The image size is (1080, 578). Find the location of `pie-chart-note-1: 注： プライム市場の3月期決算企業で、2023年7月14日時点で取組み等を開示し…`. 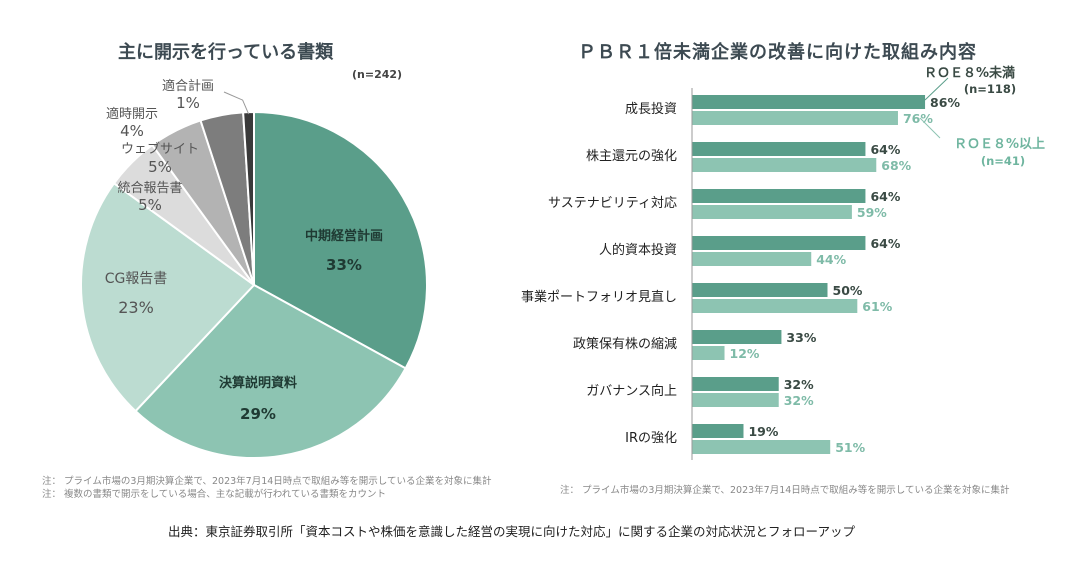

pie-chart-note-1: 注： プライム市場の3月期決算企業で、2023年7月14日時点で取組み等を開示し… is located at coordinates (267, 481).